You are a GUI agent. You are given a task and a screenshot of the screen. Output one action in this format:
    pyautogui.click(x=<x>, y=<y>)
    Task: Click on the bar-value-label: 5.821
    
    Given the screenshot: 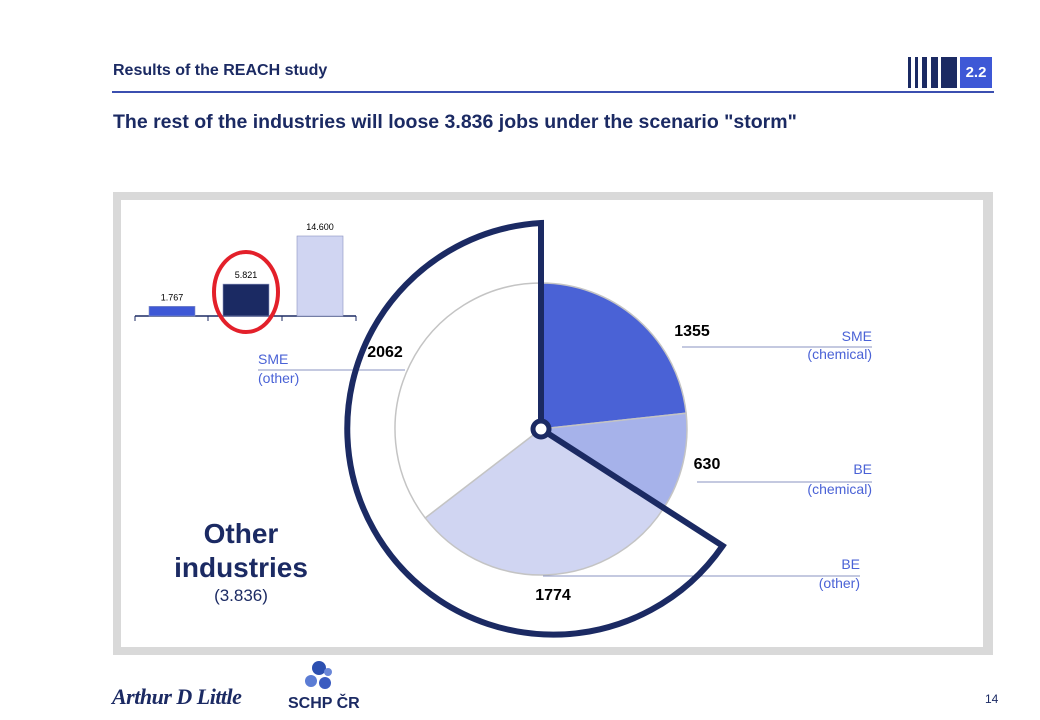 What is the action you would take?
    pyautogui.click(x=246, y=275)
    